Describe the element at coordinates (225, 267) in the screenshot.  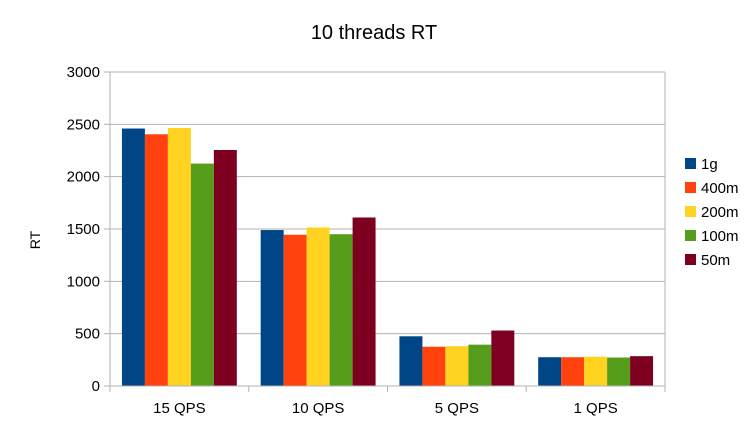
I see `bar-50m-15-QPS` at that location.